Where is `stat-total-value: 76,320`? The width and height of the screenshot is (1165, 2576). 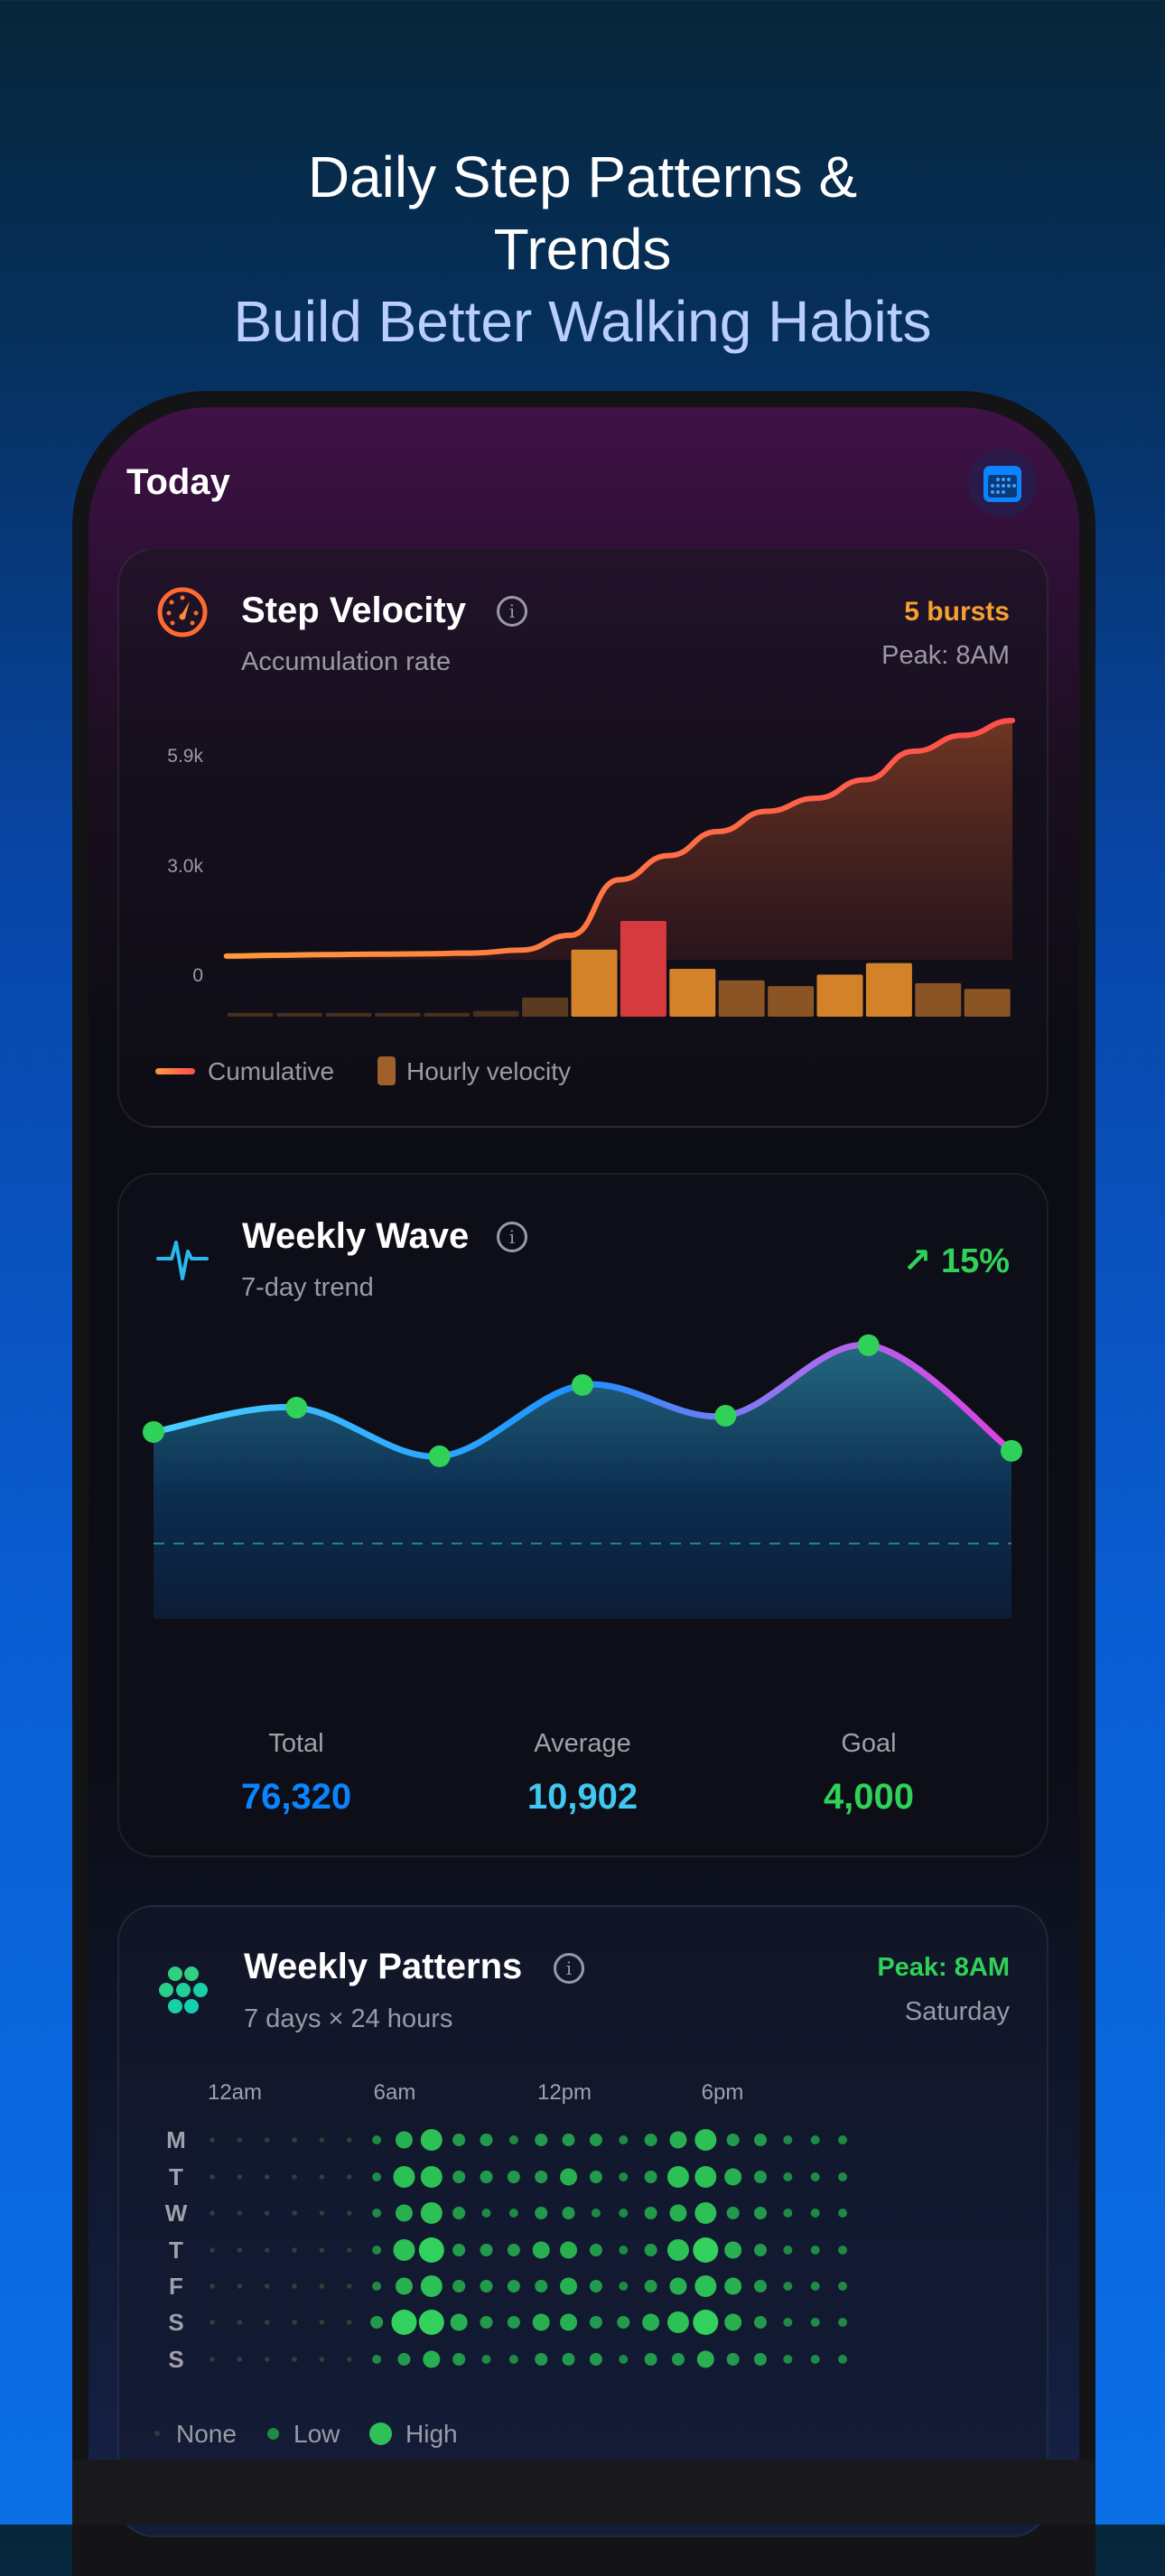 stat-total-value: 76,320 is located at coordinates (296, 1797).